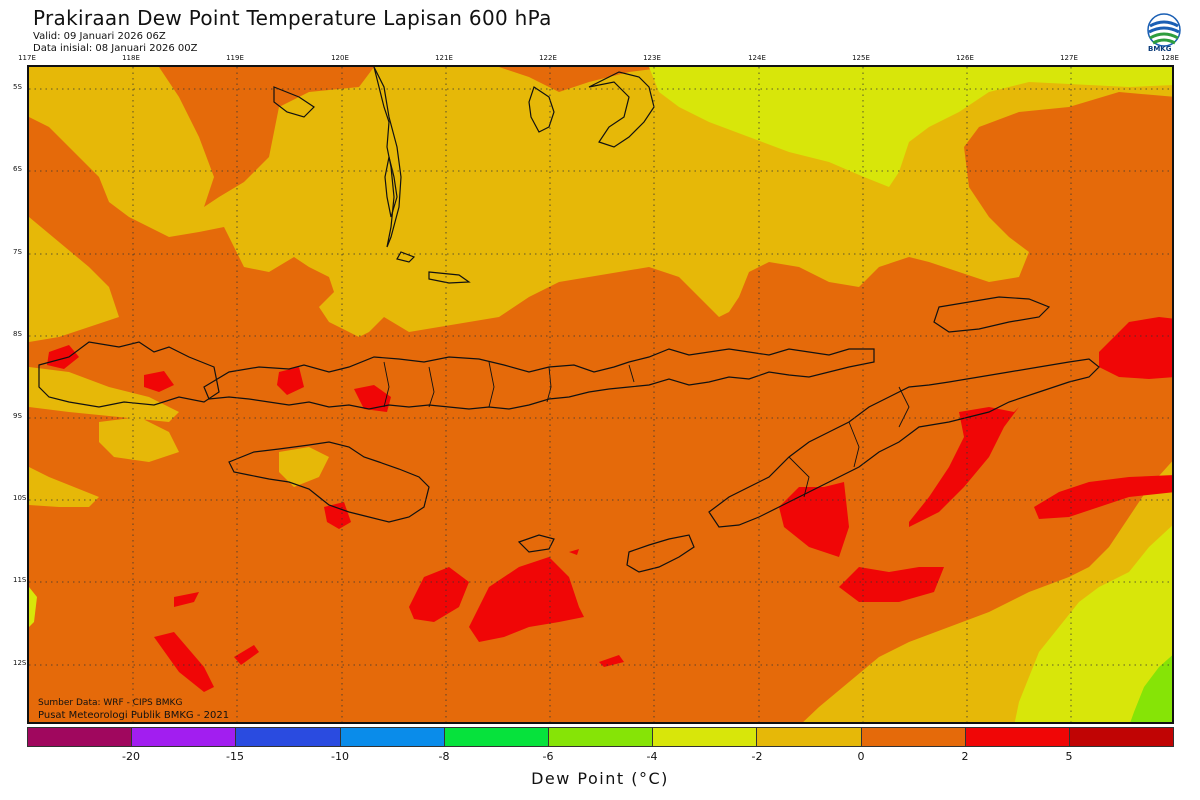  What do you see at coordinates (17, 252) in the screenshot?
I see `lat-label: 7S` at bounding box center [17, 252].